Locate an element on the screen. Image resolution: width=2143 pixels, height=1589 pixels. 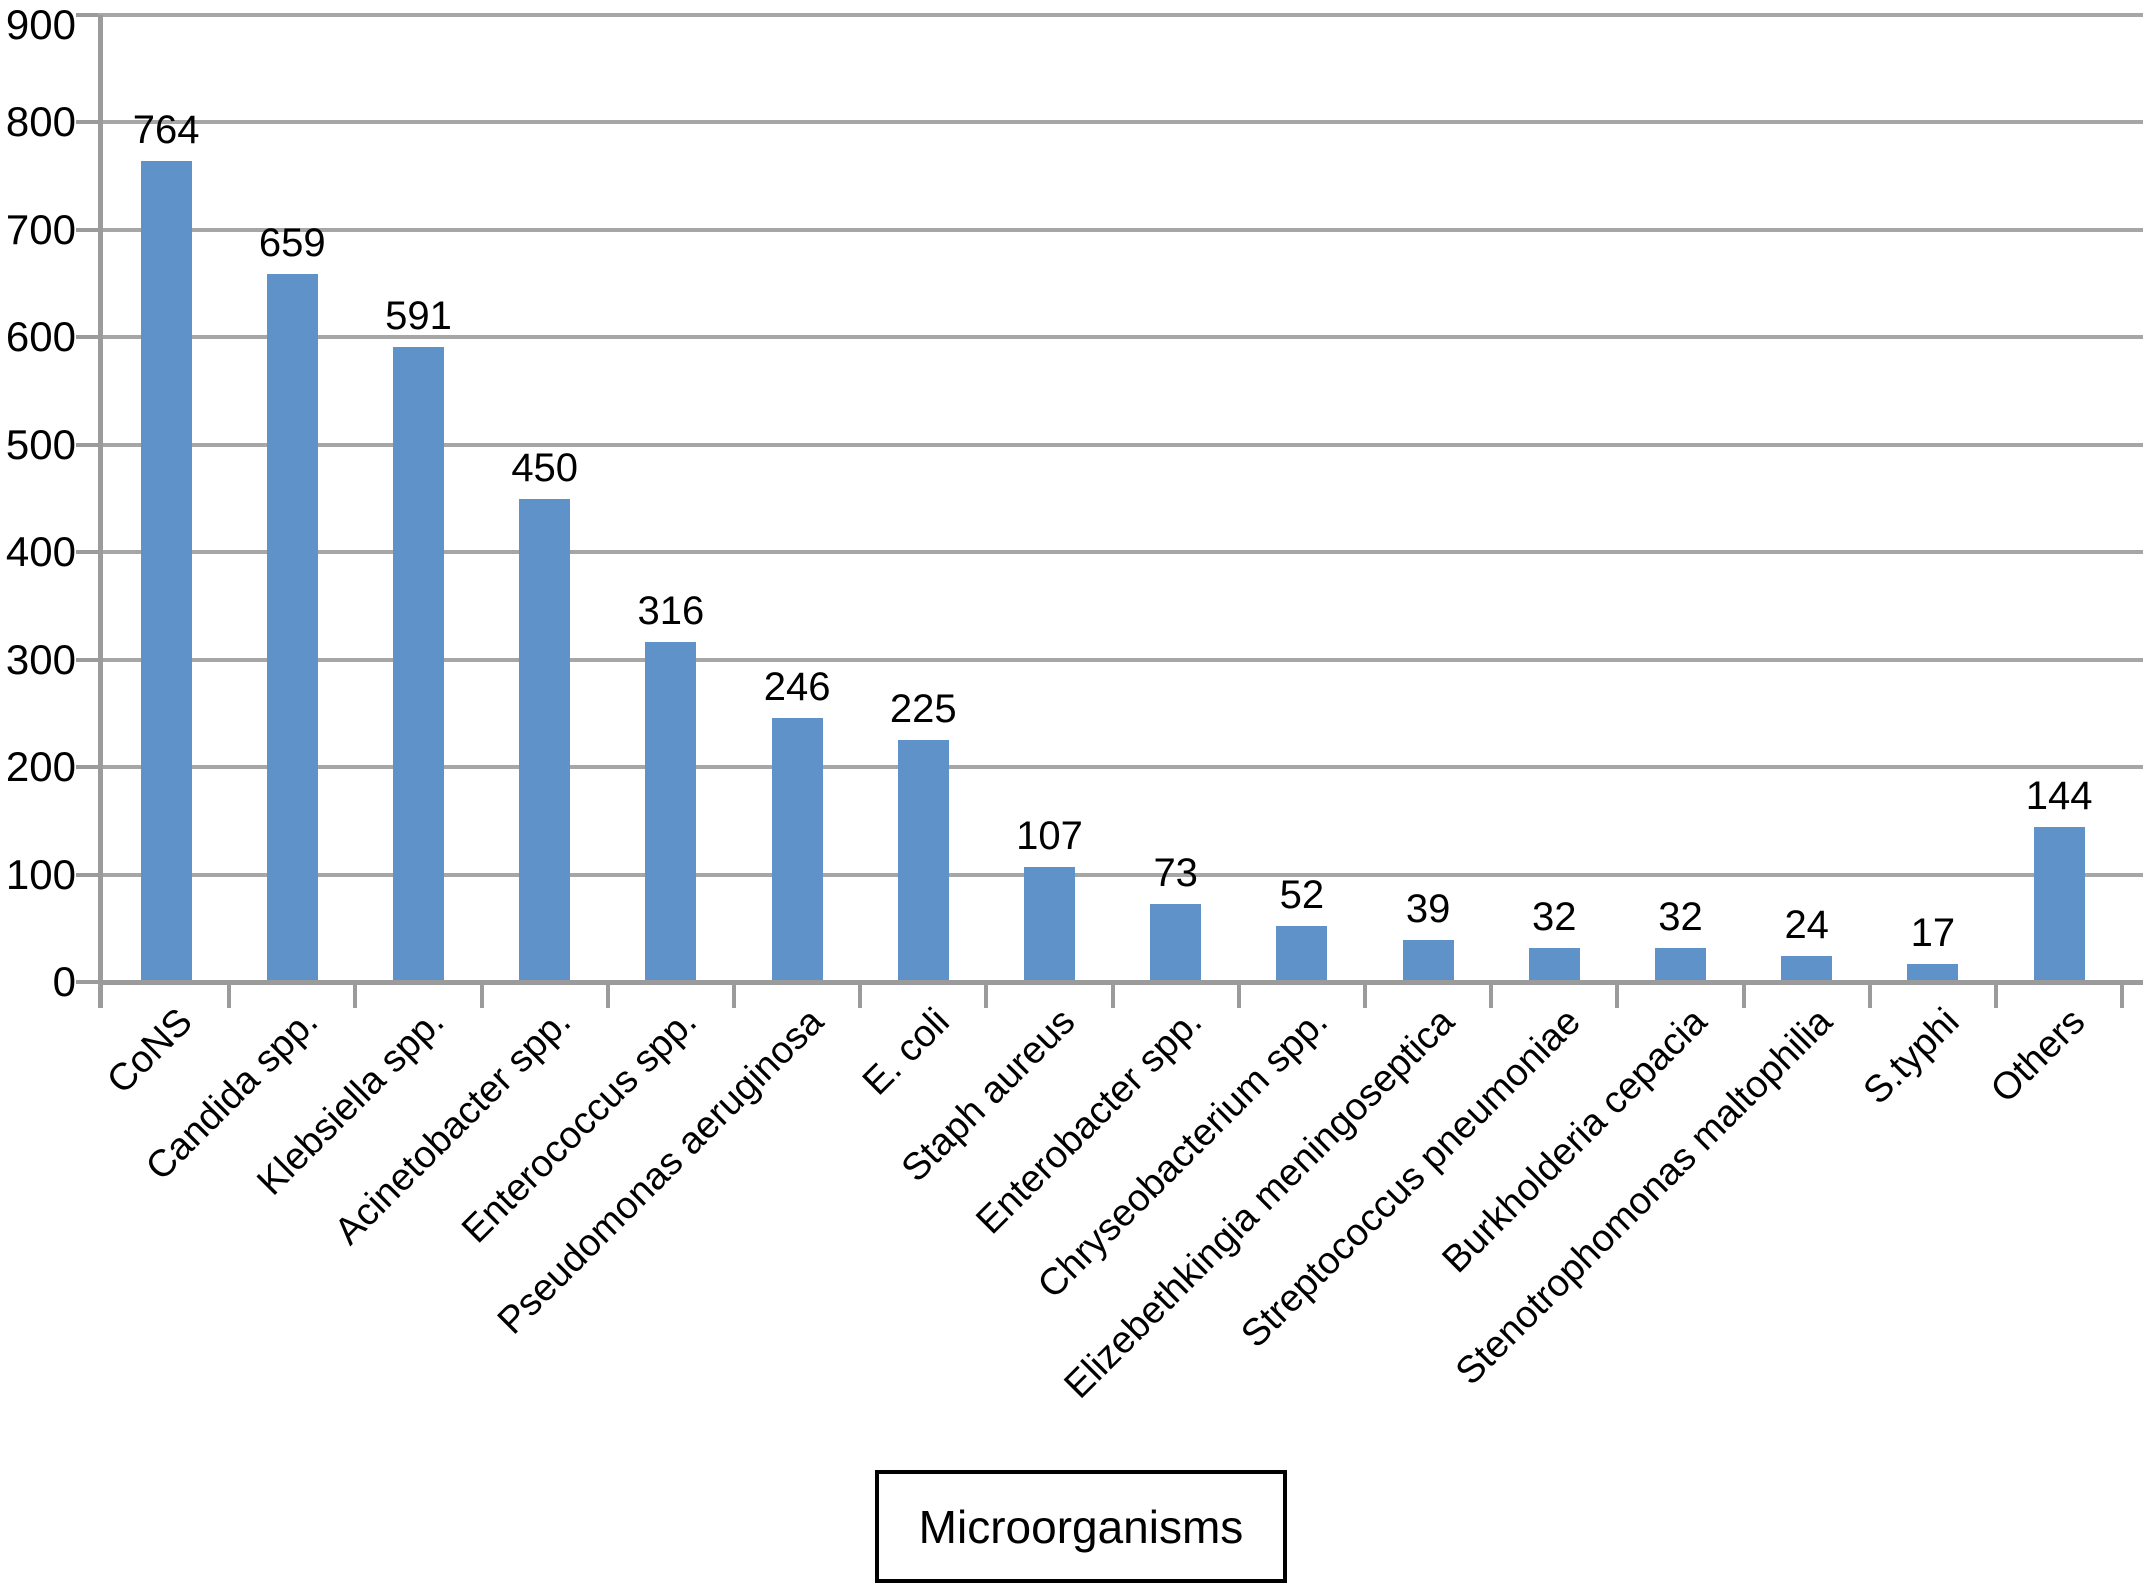
x-tick-label: E. coli is located at coordinates (906, 1052).